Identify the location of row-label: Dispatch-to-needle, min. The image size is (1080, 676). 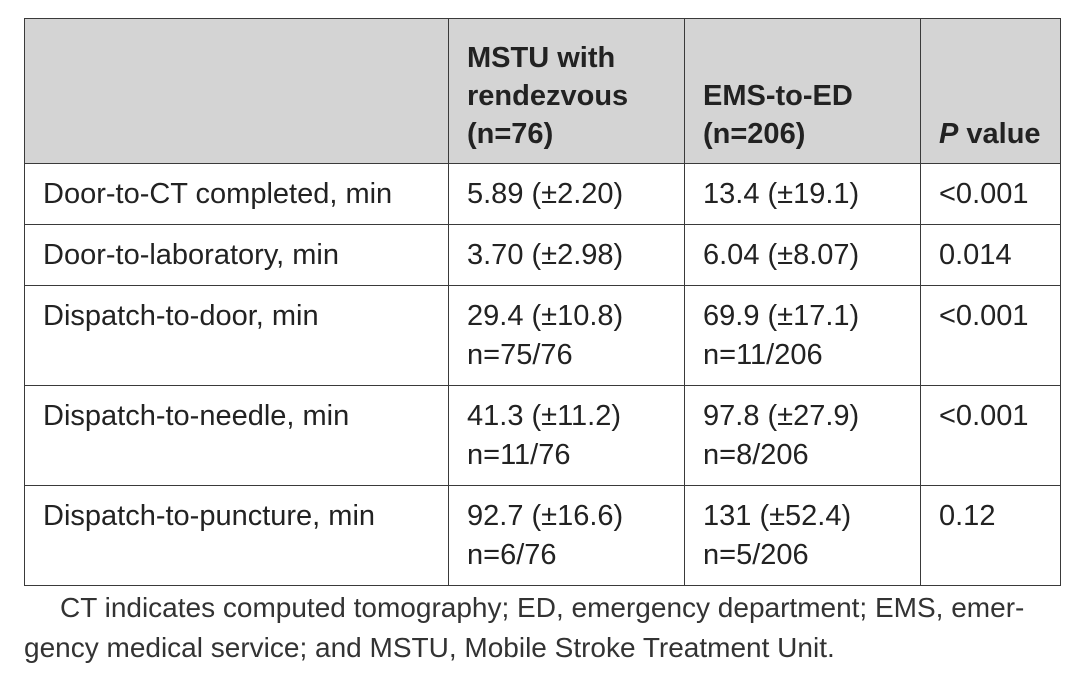
(236, 435).